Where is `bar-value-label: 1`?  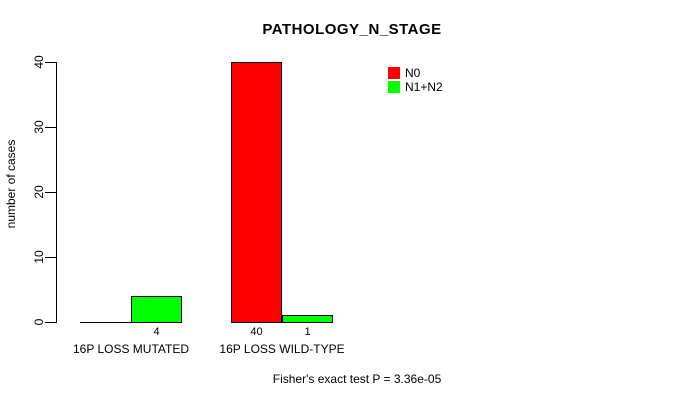
bar-value-label: 1 is located at coordinates (307, 332).